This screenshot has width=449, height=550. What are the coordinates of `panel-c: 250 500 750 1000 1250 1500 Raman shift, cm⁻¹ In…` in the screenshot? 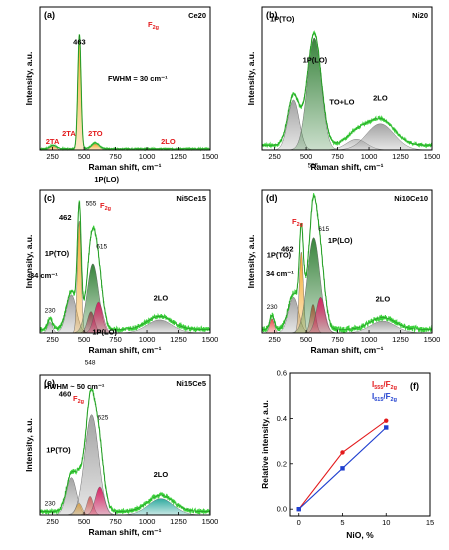 It's located at (121, 265).